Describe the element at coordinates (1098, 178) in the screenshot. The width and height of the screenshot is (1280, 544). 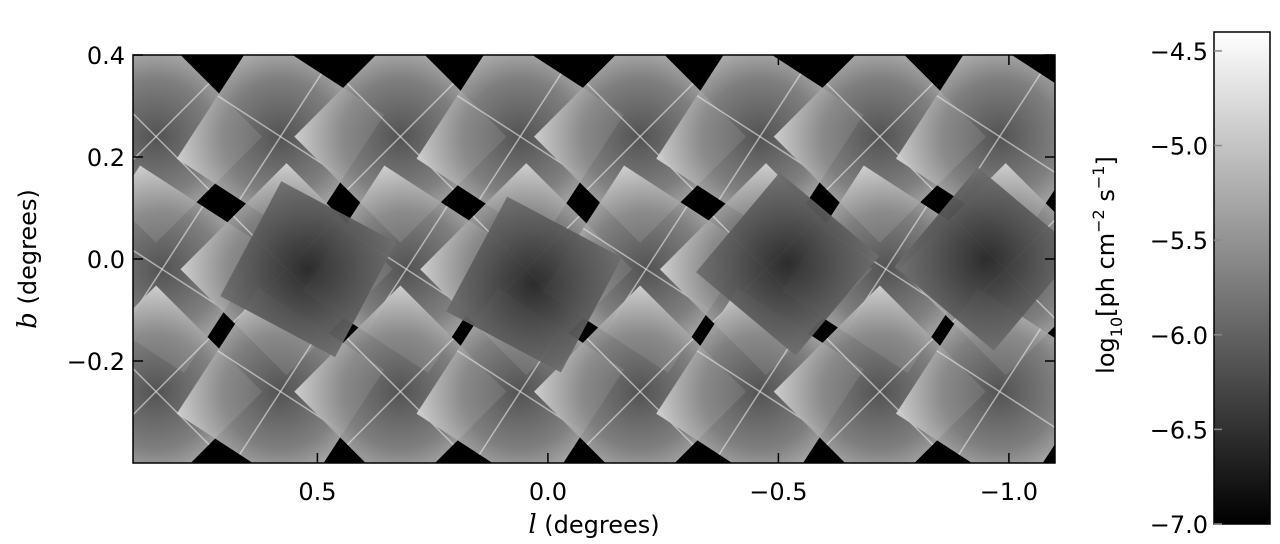
I see `colorbar-label-exp2: −1` at that location.